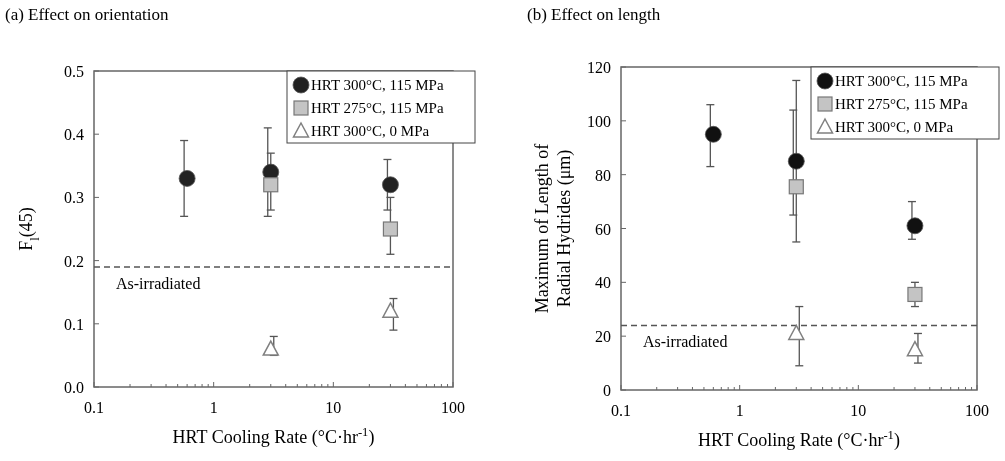 Image resolution: width=1005 pixels, height=461 pixels. Describe the element at coordinates (603, 175) in the screenshot. I see `y-tick-label: 80` at that location.